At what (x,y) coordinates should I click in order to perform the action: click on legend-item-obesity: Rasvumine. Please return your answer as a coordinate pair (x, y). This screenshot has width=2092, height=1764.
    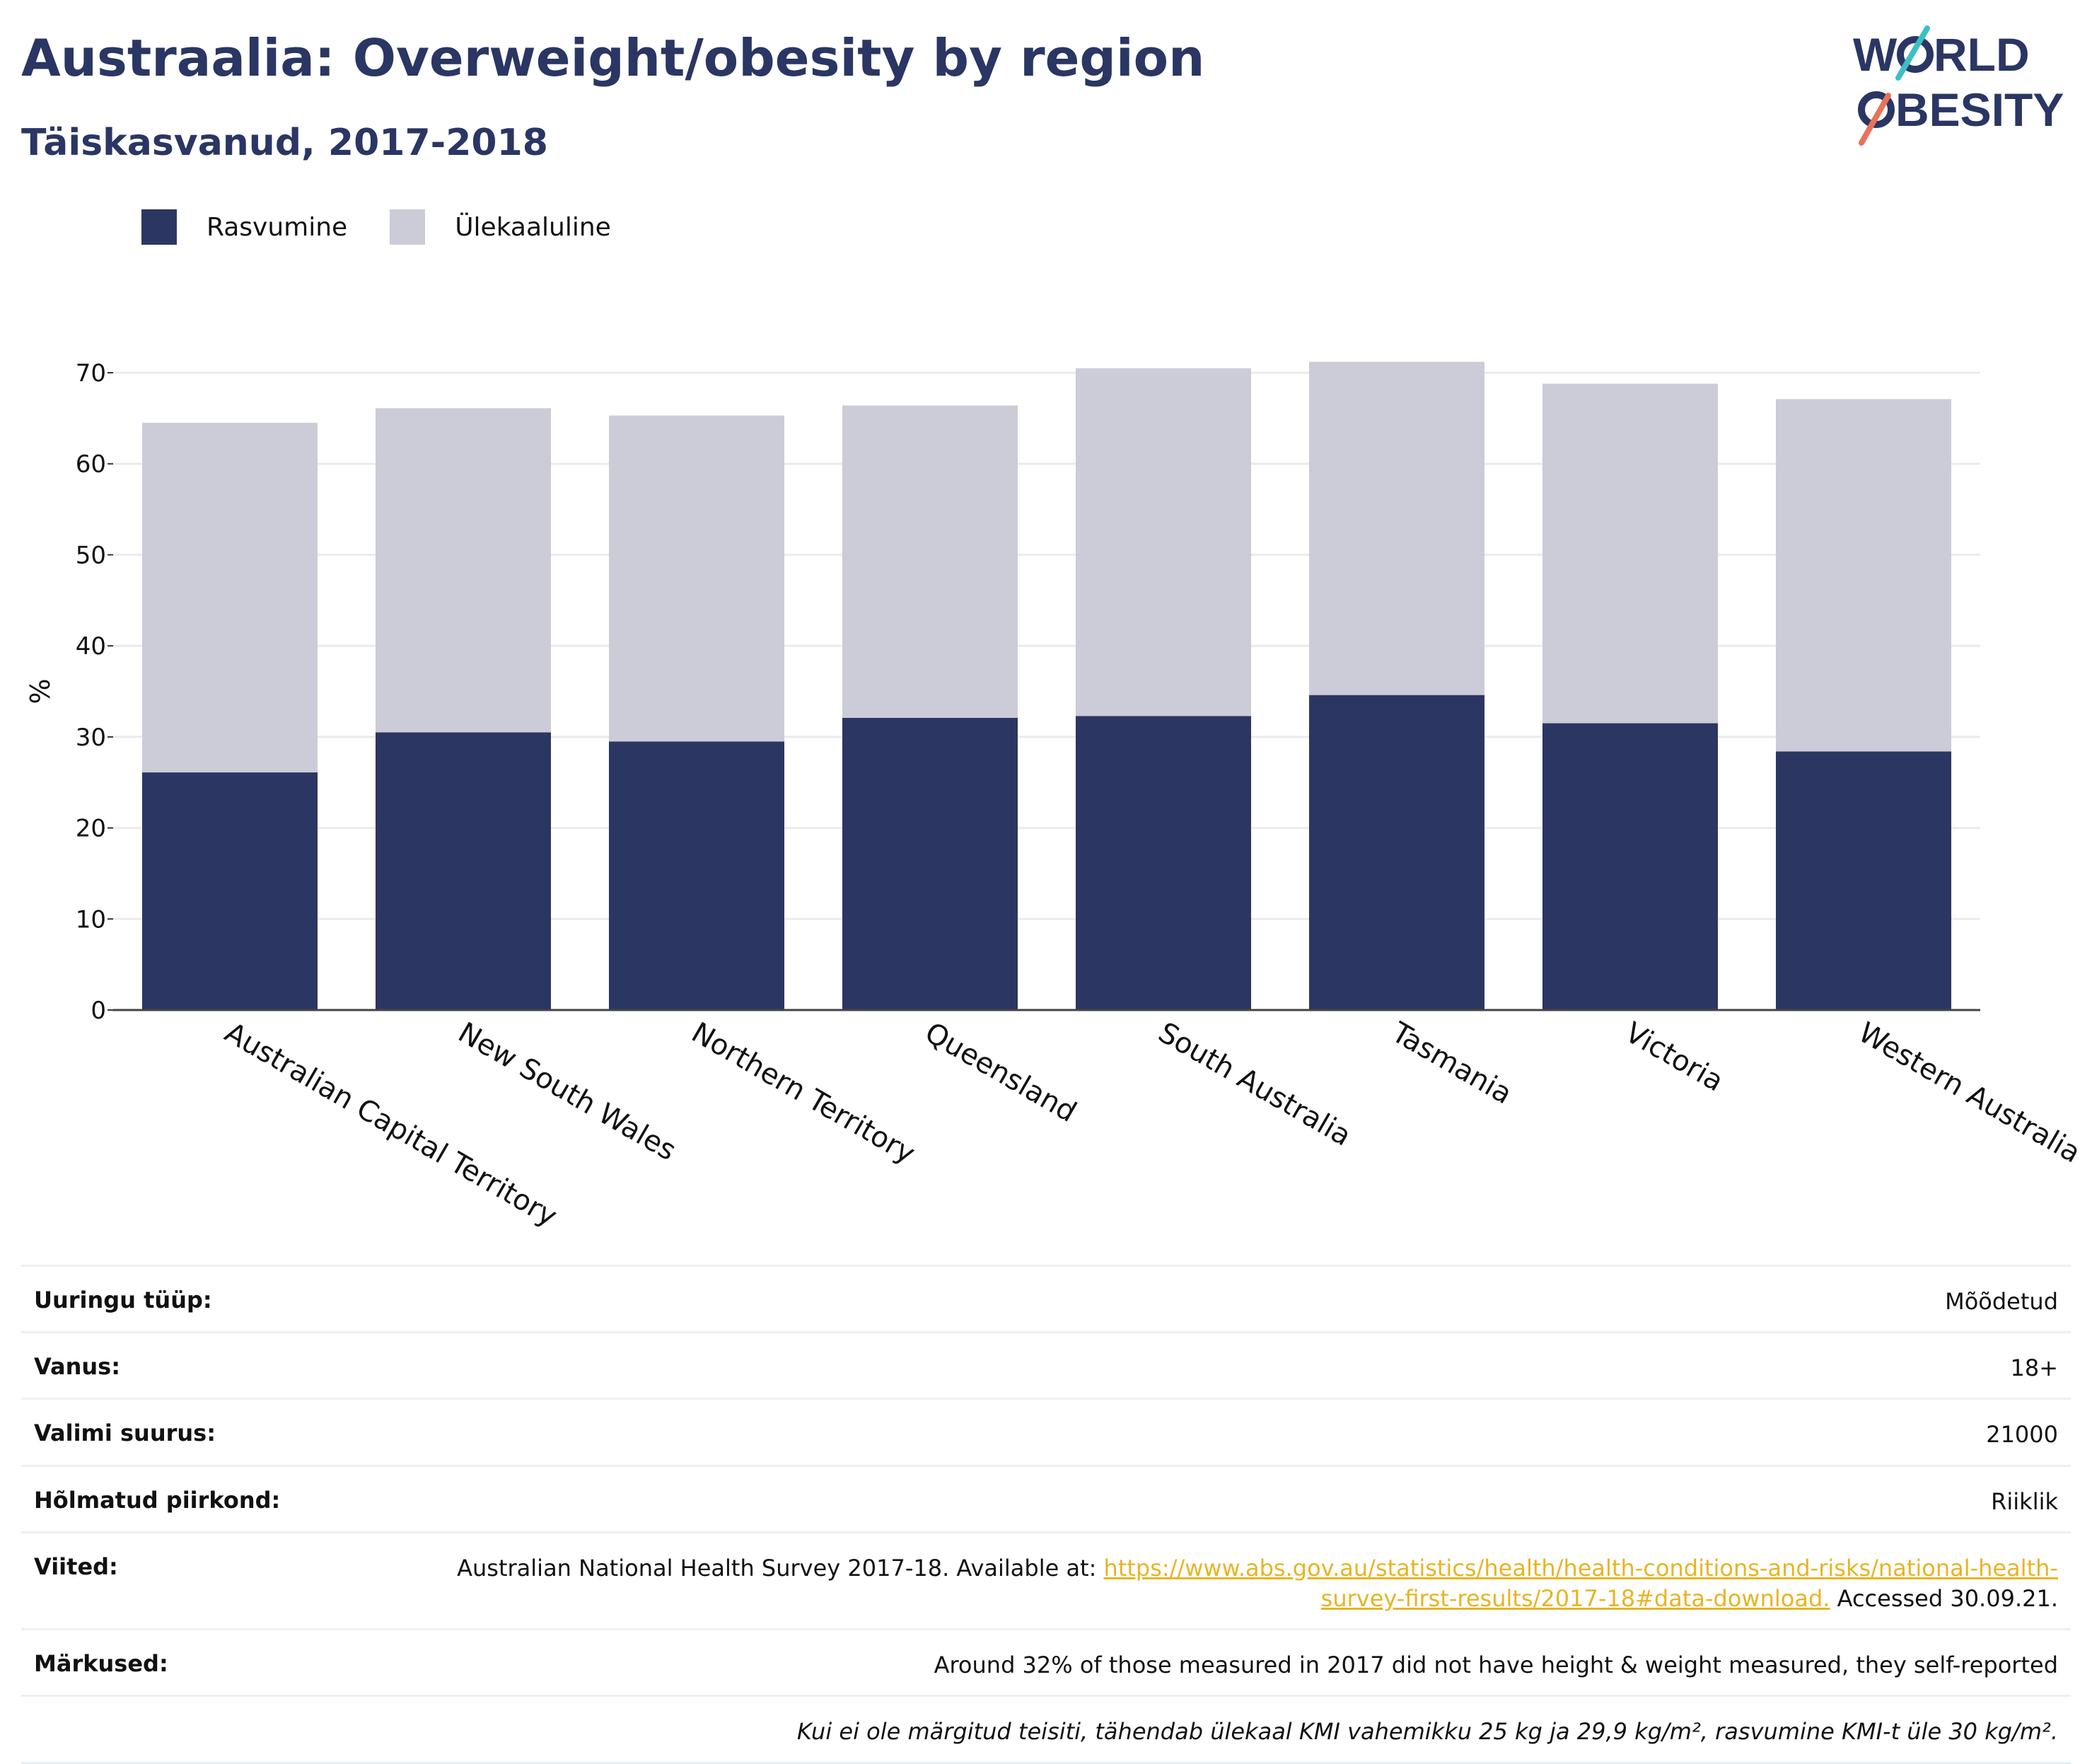
    Looking at the image, I should click on (244, 227).